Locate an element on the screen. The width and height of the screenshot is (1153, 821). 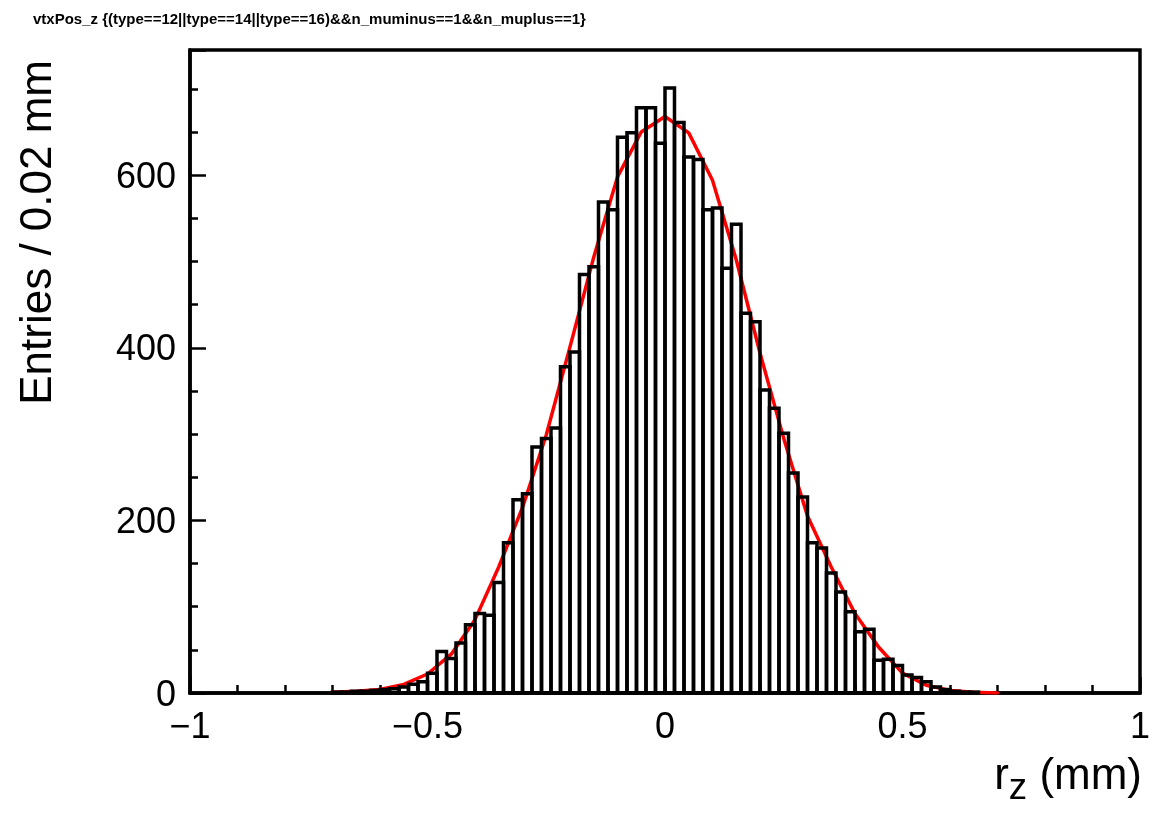
x-tick-label: 1 is located at coordinates (1139, 725).